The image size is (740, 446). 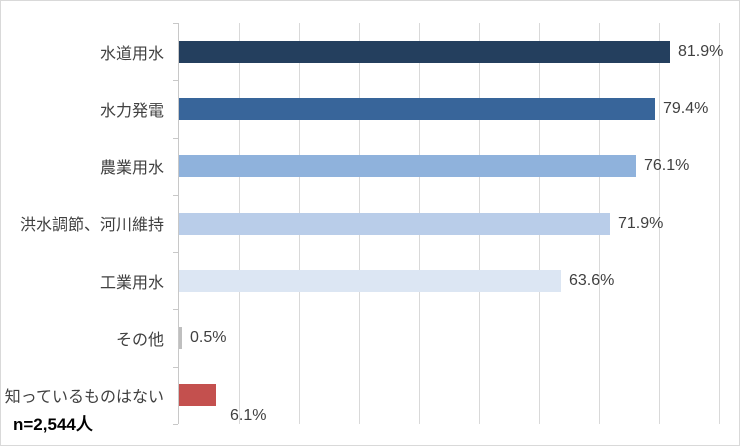 I want to click on category-label: その他, so click(x=139, y=341).